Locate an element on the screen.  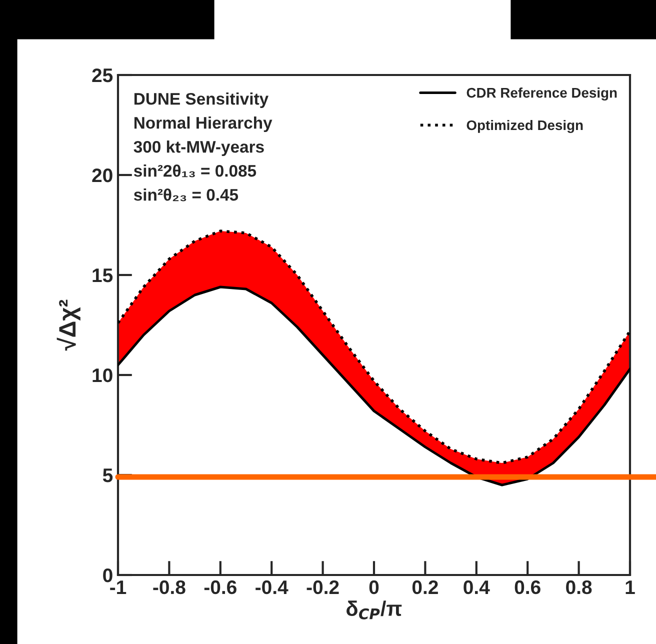
x-axis-title: δ$_{CP}$/π is located at coordinates (374, 610).